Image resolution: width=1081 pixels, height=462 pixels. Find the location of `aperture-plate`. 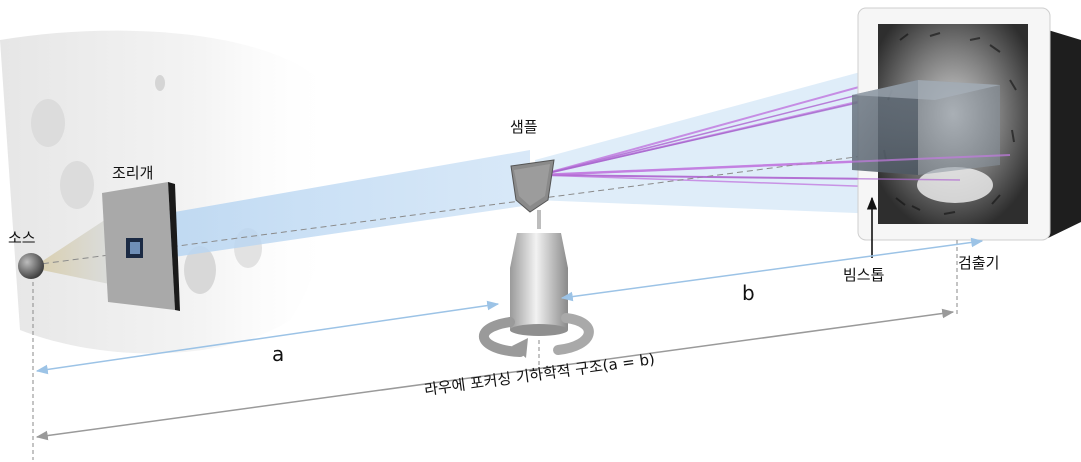

aperture-plate is located at coordinates (141, 246).